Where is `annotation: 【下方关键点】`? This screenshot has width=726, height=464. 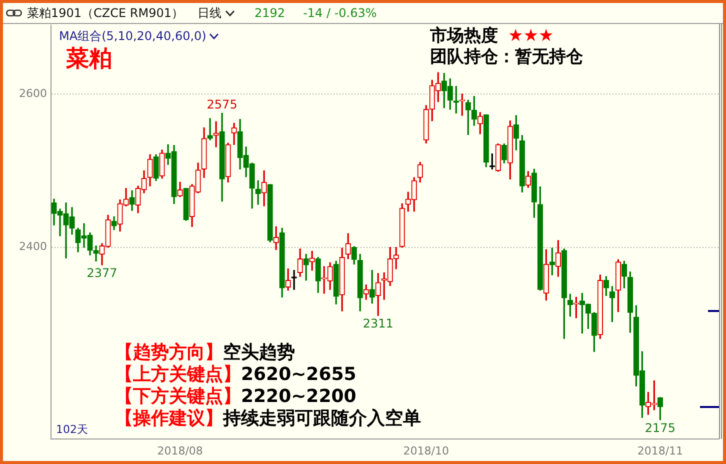
annotation: 【下方关键点】 is located at coordinates (178, 396).